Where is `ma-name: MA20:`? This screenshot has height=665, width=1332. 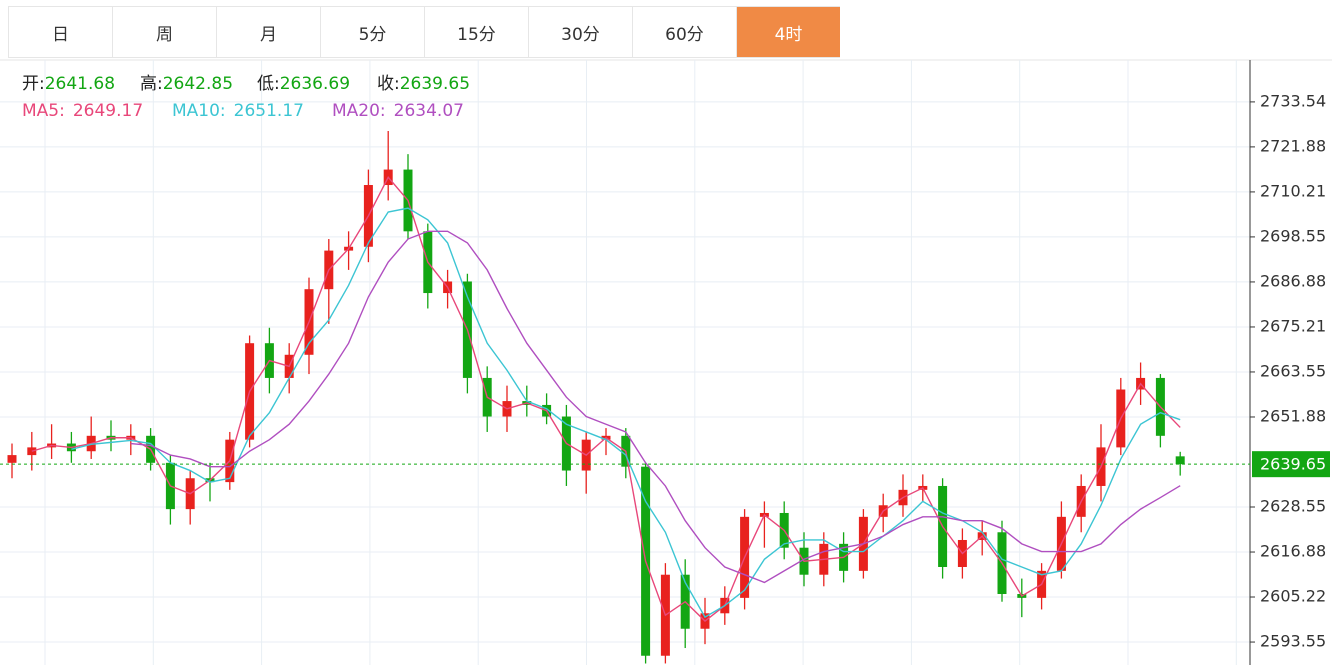 ma-name: MA20: is located at coordinates (359, 111).